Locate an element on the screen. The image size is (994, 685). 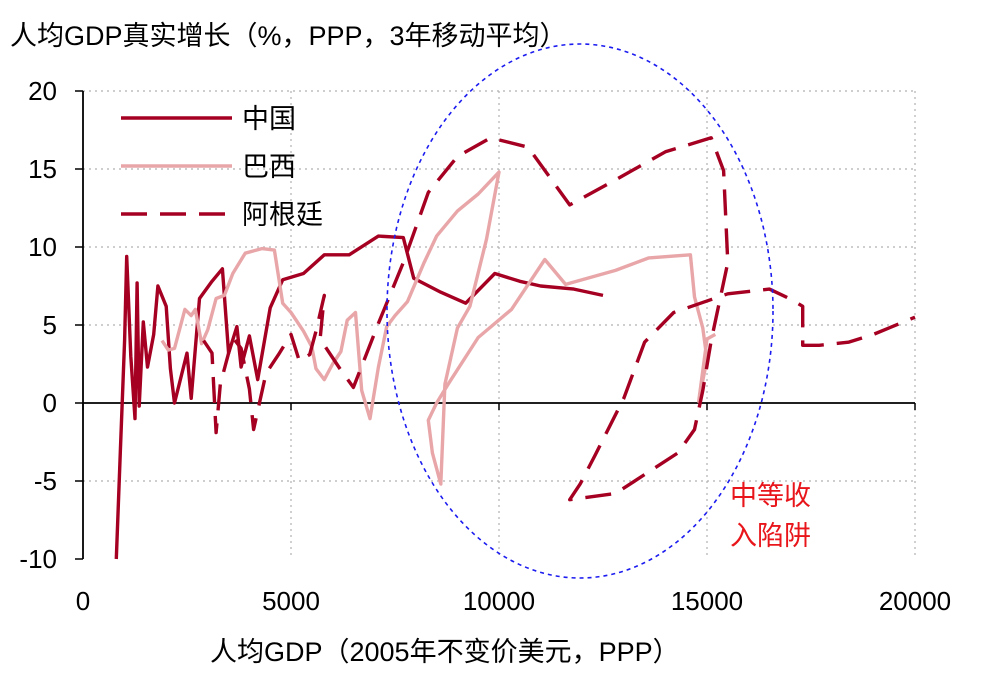
annotation-text: 入陷阱 is located at coordinates (770, 536).